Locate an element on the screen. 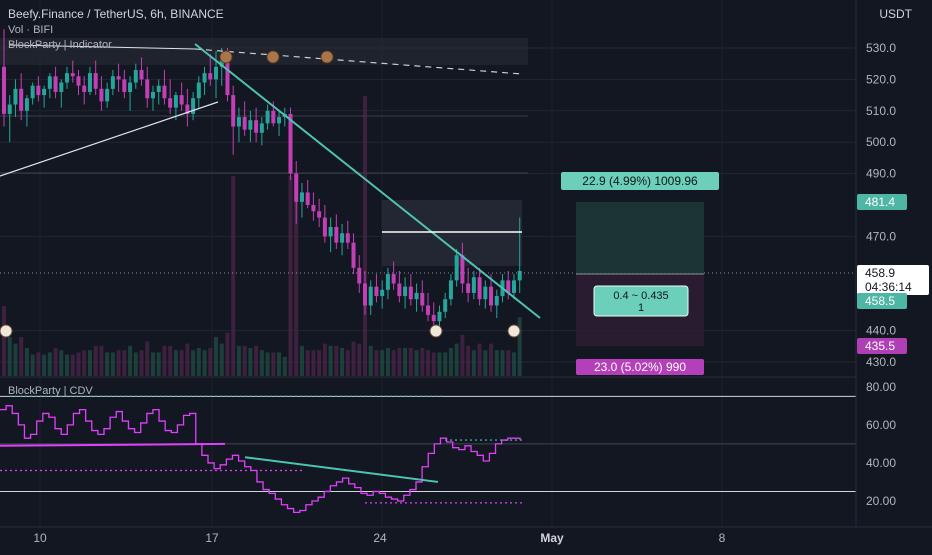 The height and width of the screenshot is (555, 932). bear-icon is located at coordinates (226, 57).